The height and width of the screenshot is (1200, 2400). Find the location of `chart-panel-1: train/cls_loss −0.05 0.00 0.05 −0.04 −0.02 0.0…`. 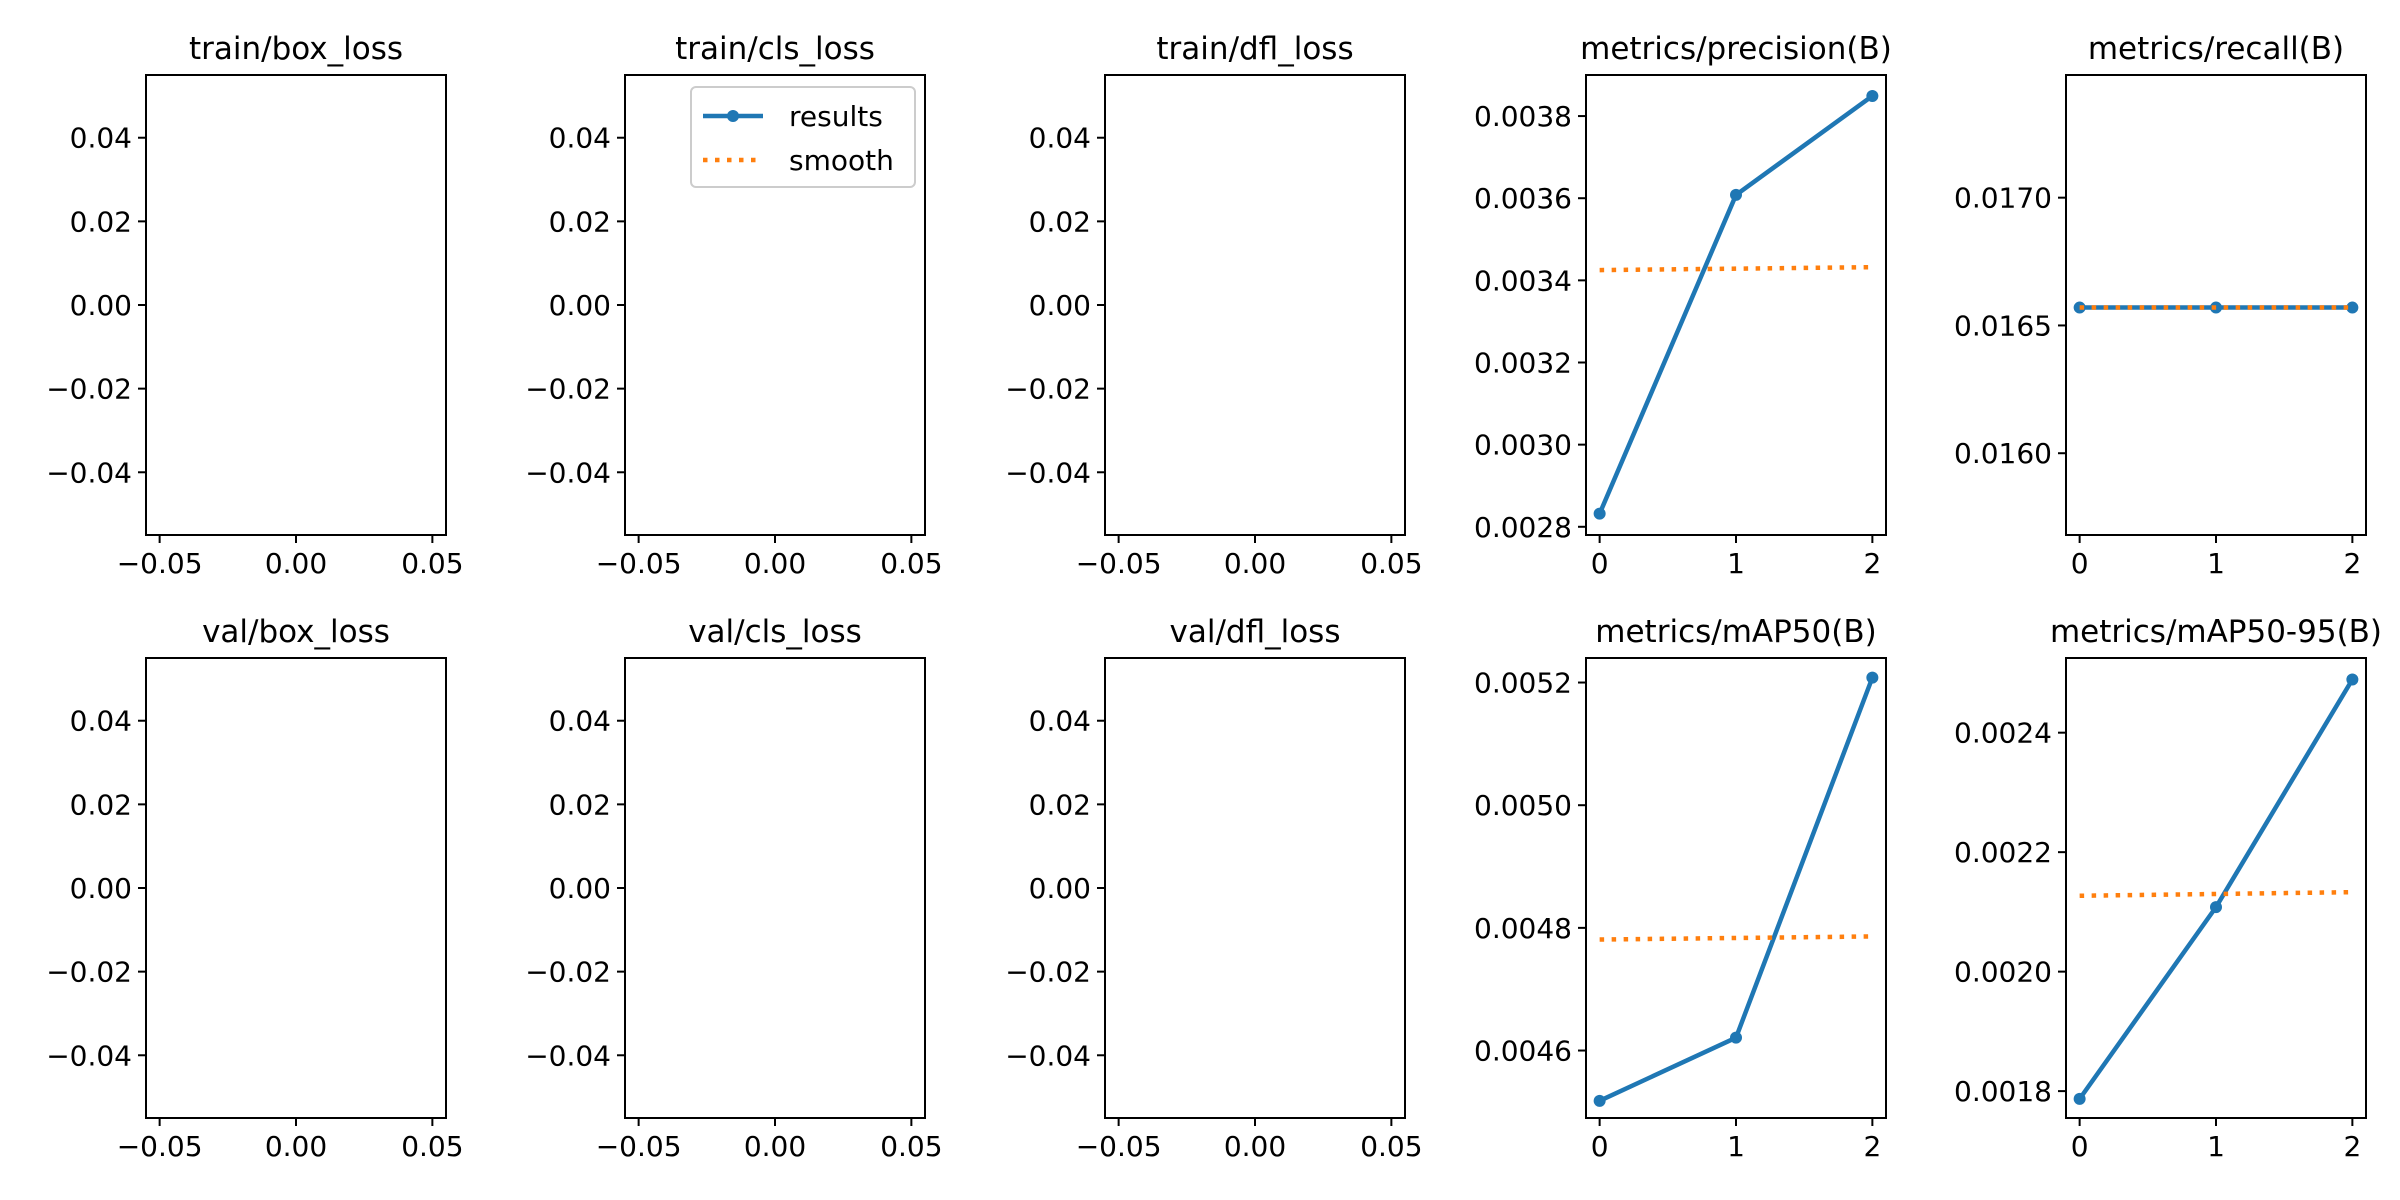

chart-panel-1: train/cls_loss −0.05 0.00 0.05 −0.04 −0.02 0.0… is located at coordinates (733, 305).